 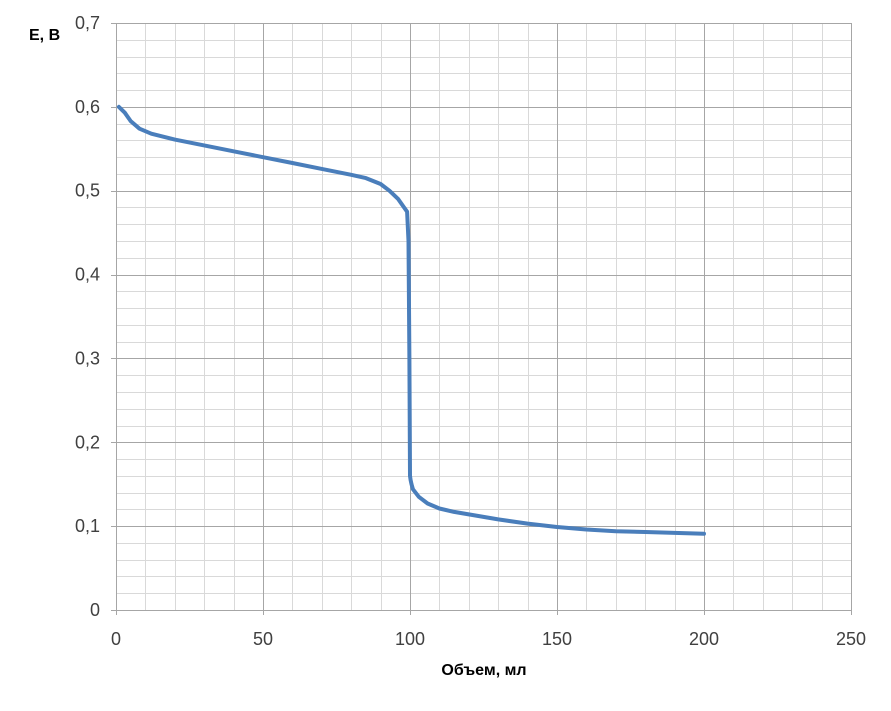 I want to click on y-tick-label: 0,3, so click(x=87, y=358).